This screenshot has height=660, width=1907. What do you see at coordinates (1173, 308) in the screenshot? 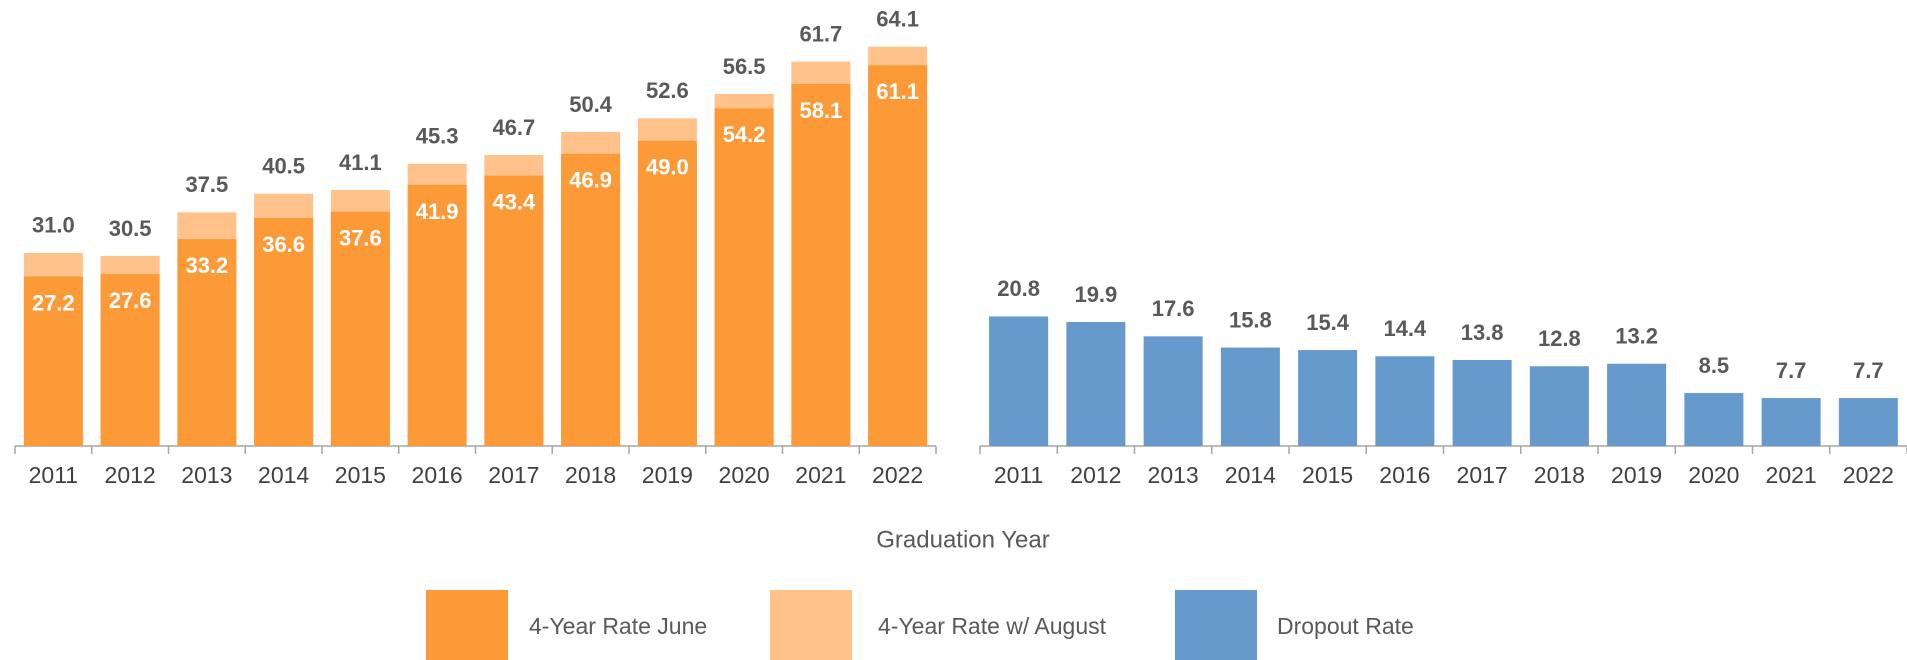
I see `data-label: 17.6` at bounding box center [1173, 308].